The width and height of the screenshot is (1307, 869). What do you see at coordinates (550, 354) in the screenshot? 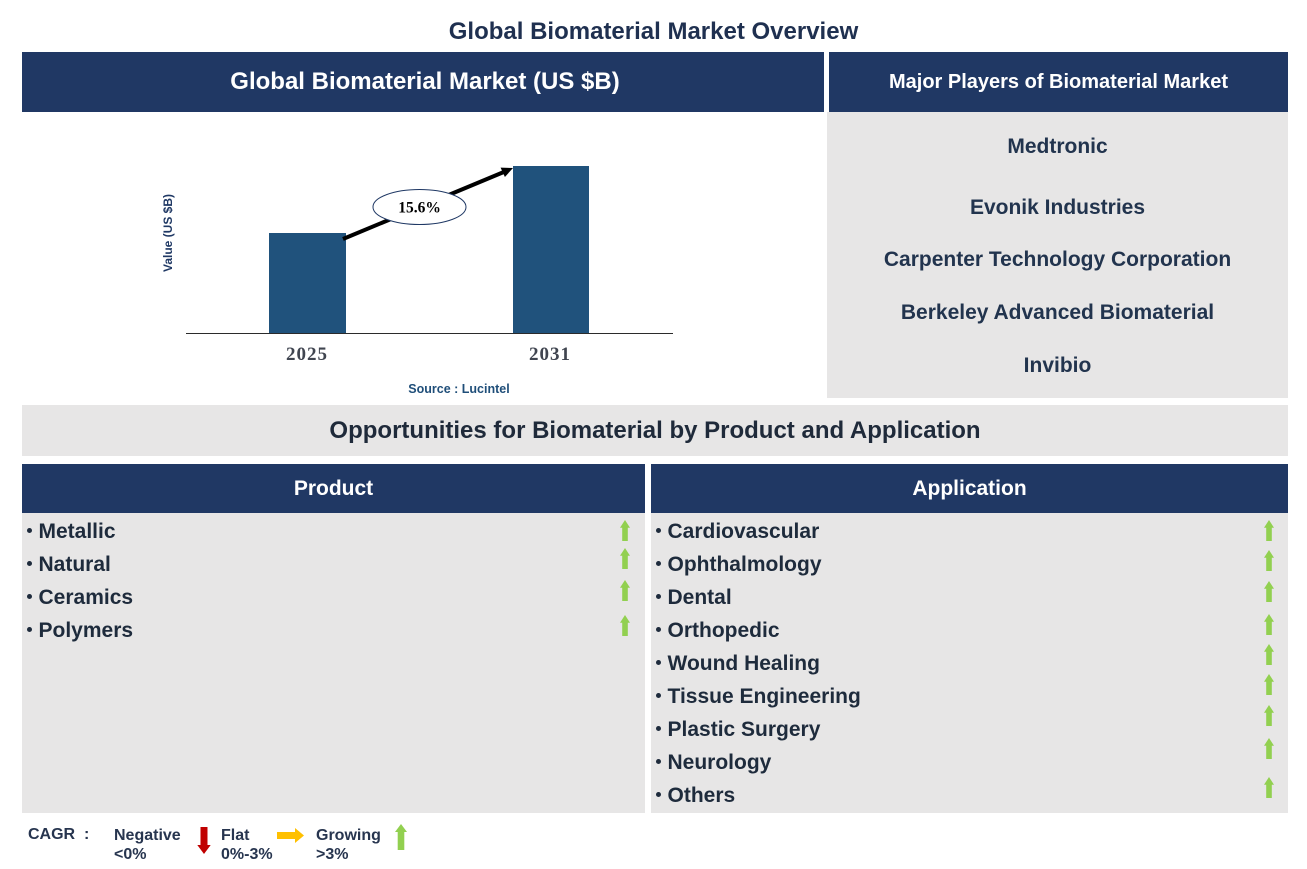
I see `svg-text: 2031` at bounding box center [550, 354].